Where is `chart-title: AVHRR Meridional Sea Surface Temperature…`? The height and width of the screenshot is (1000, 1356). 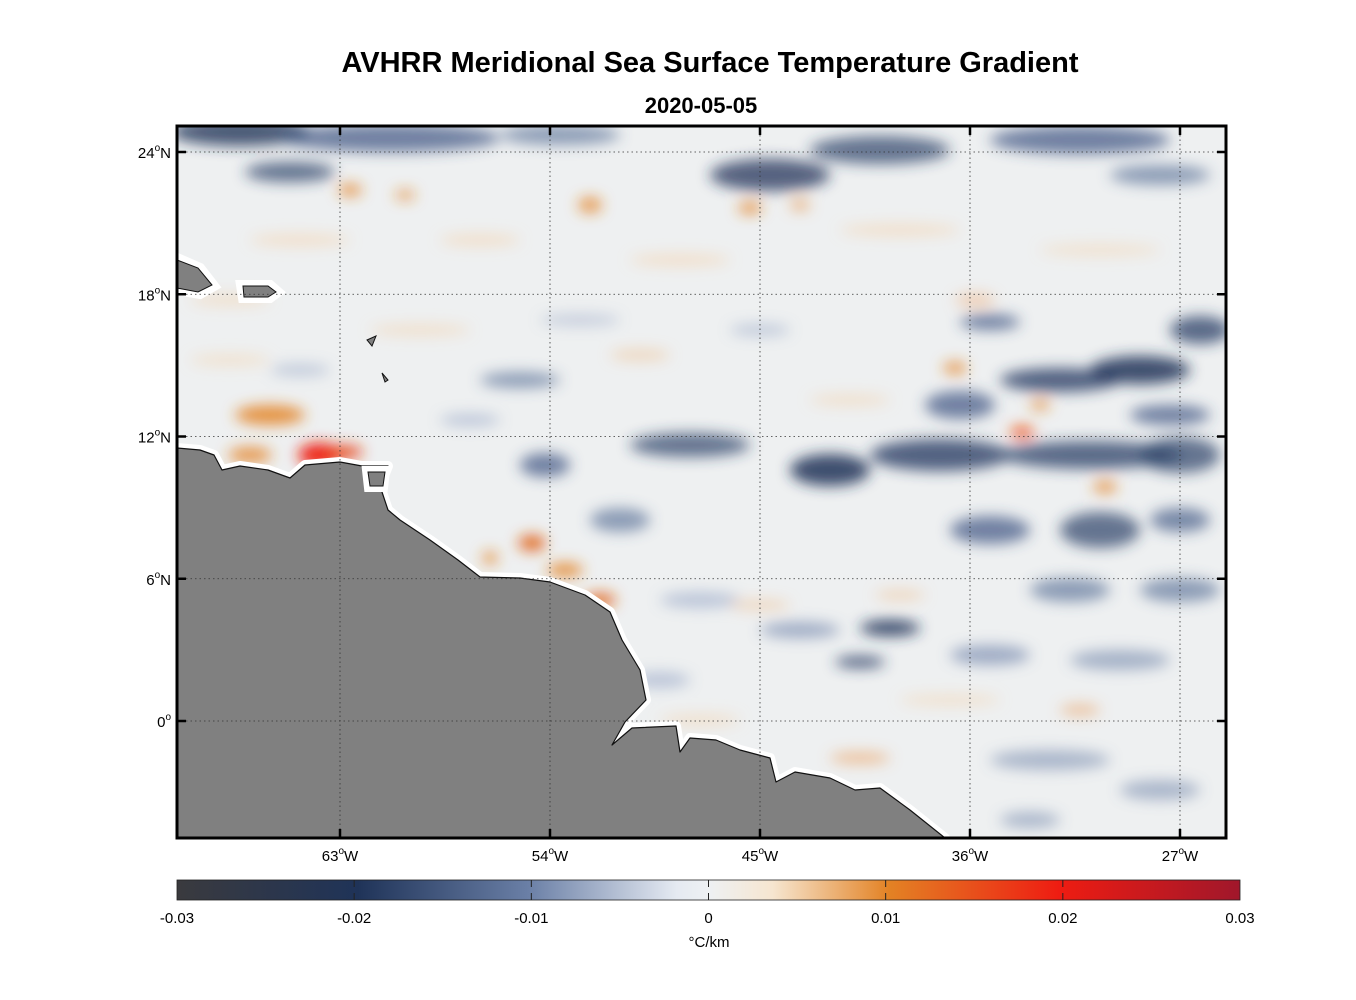
chart-title: AVHRR Meridional Sea Surface Temperature… is located at coordinates (710, 63).